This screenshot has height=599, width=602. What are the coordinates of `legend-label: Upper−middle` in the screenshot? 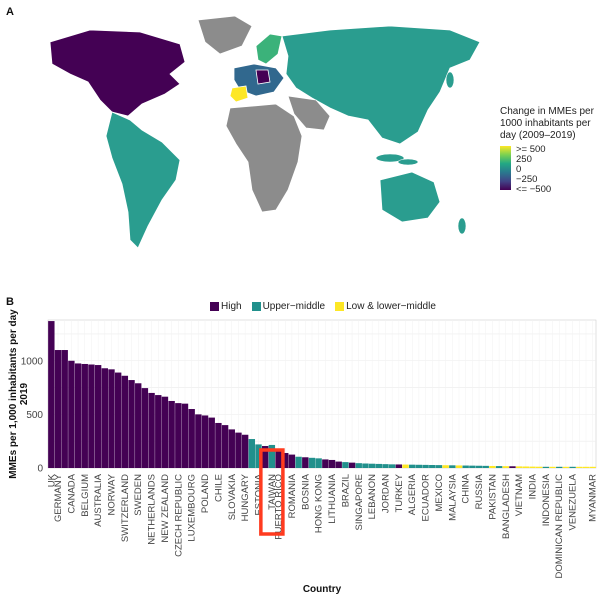 It's located at (294, 306).